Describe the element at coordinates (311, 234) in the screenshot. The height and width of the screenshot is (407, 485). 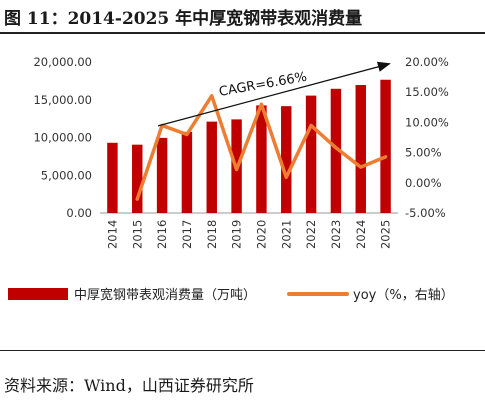
I see `x-axis-tick-label: 2022` at that location.